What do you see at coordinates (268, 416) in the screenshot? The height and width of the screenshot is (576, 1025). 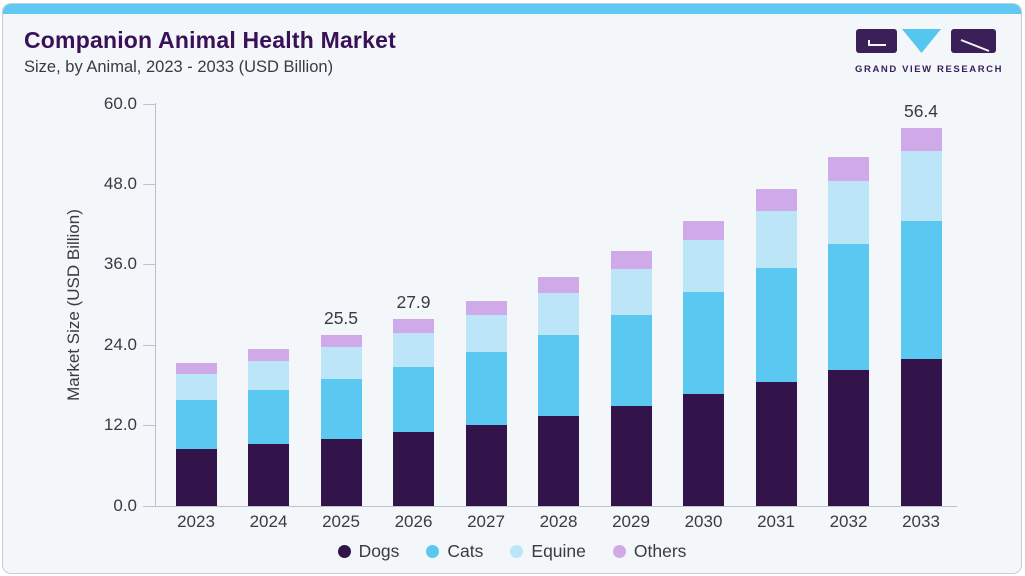 I see `bar-segment-cats-2024` at bounding box center [268, 416].